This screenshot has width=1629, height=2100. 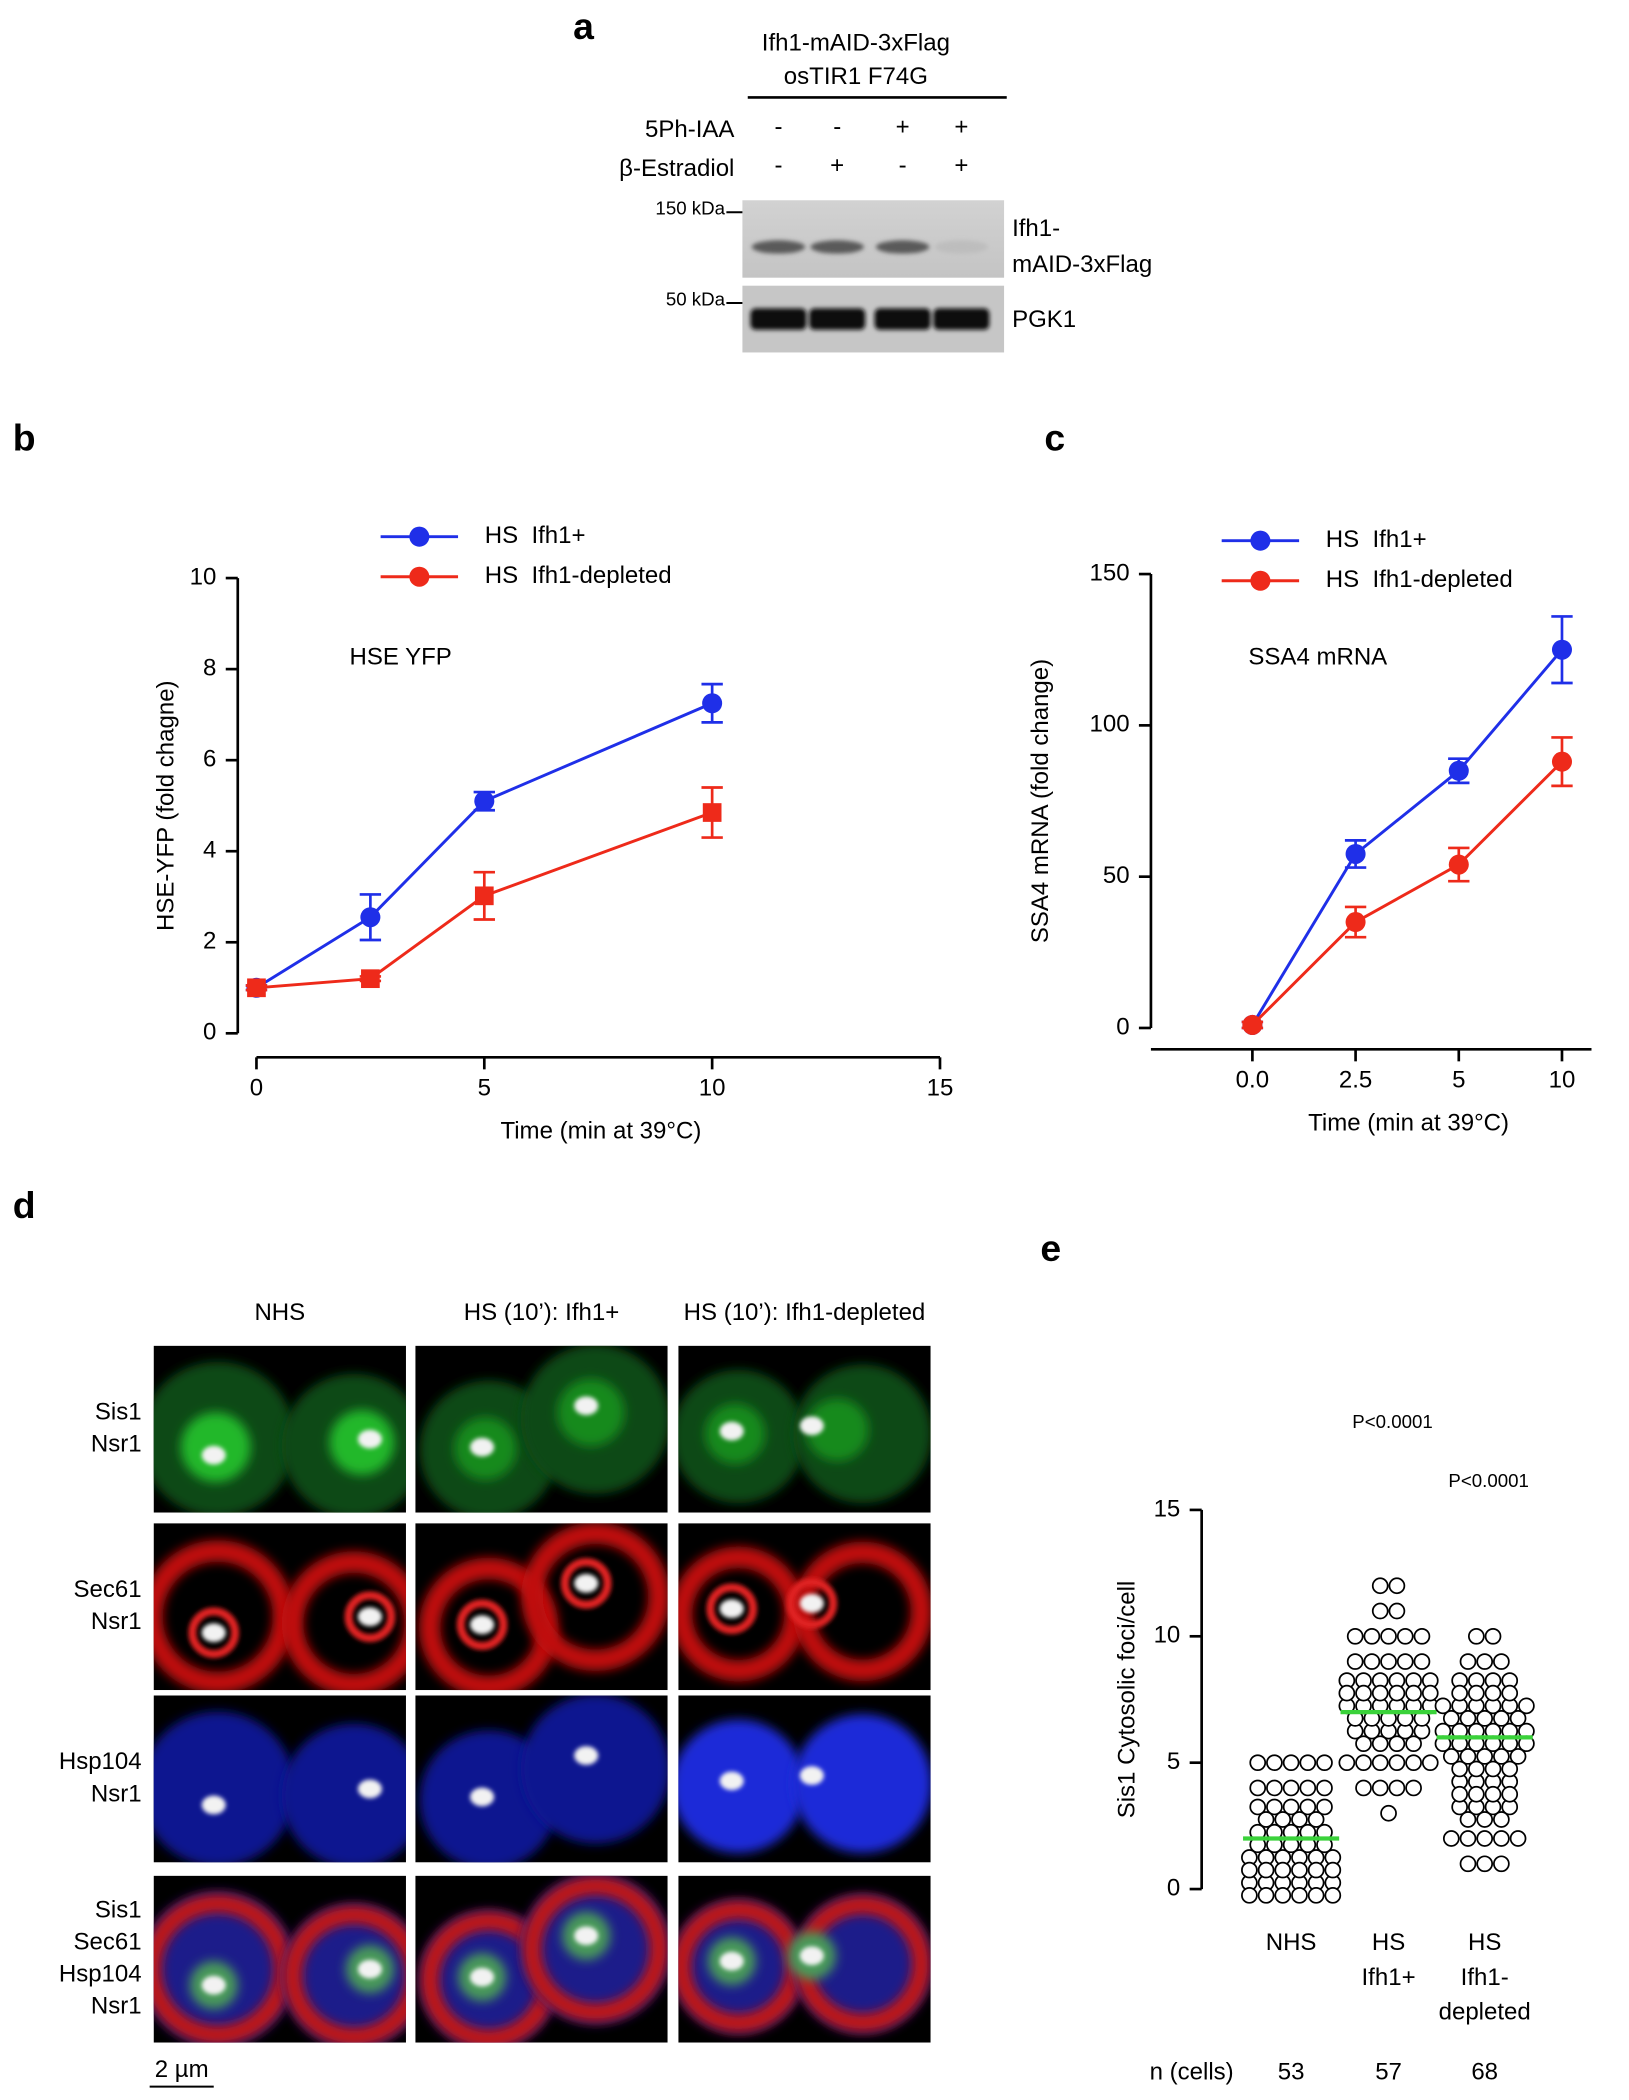 I want to click on row-label: Sec61, so click(x=108, y=1589).